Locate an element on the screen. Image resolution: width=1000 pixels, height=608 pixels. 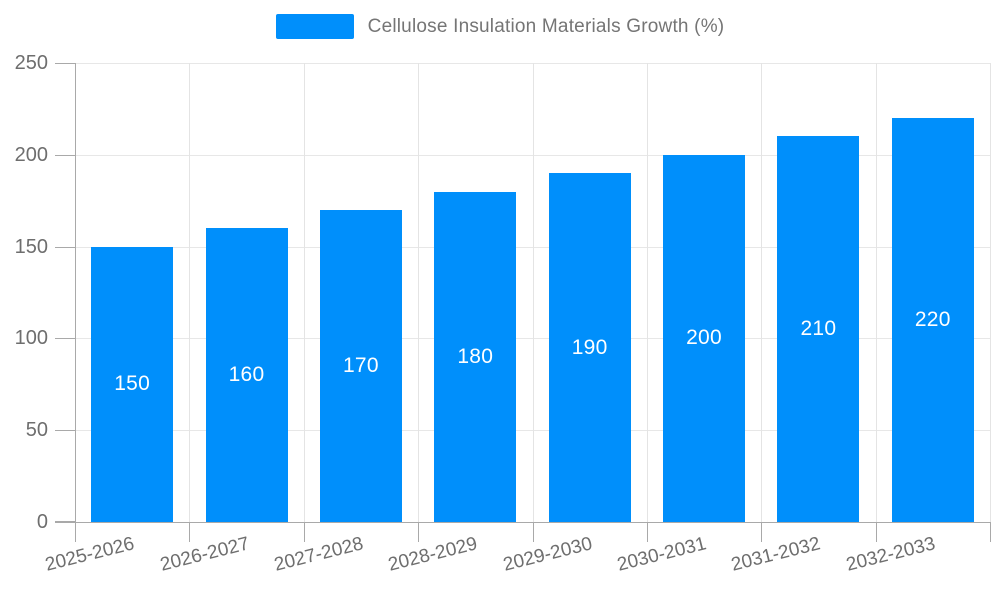
bar: 160 is located at coordinates (246, 375).